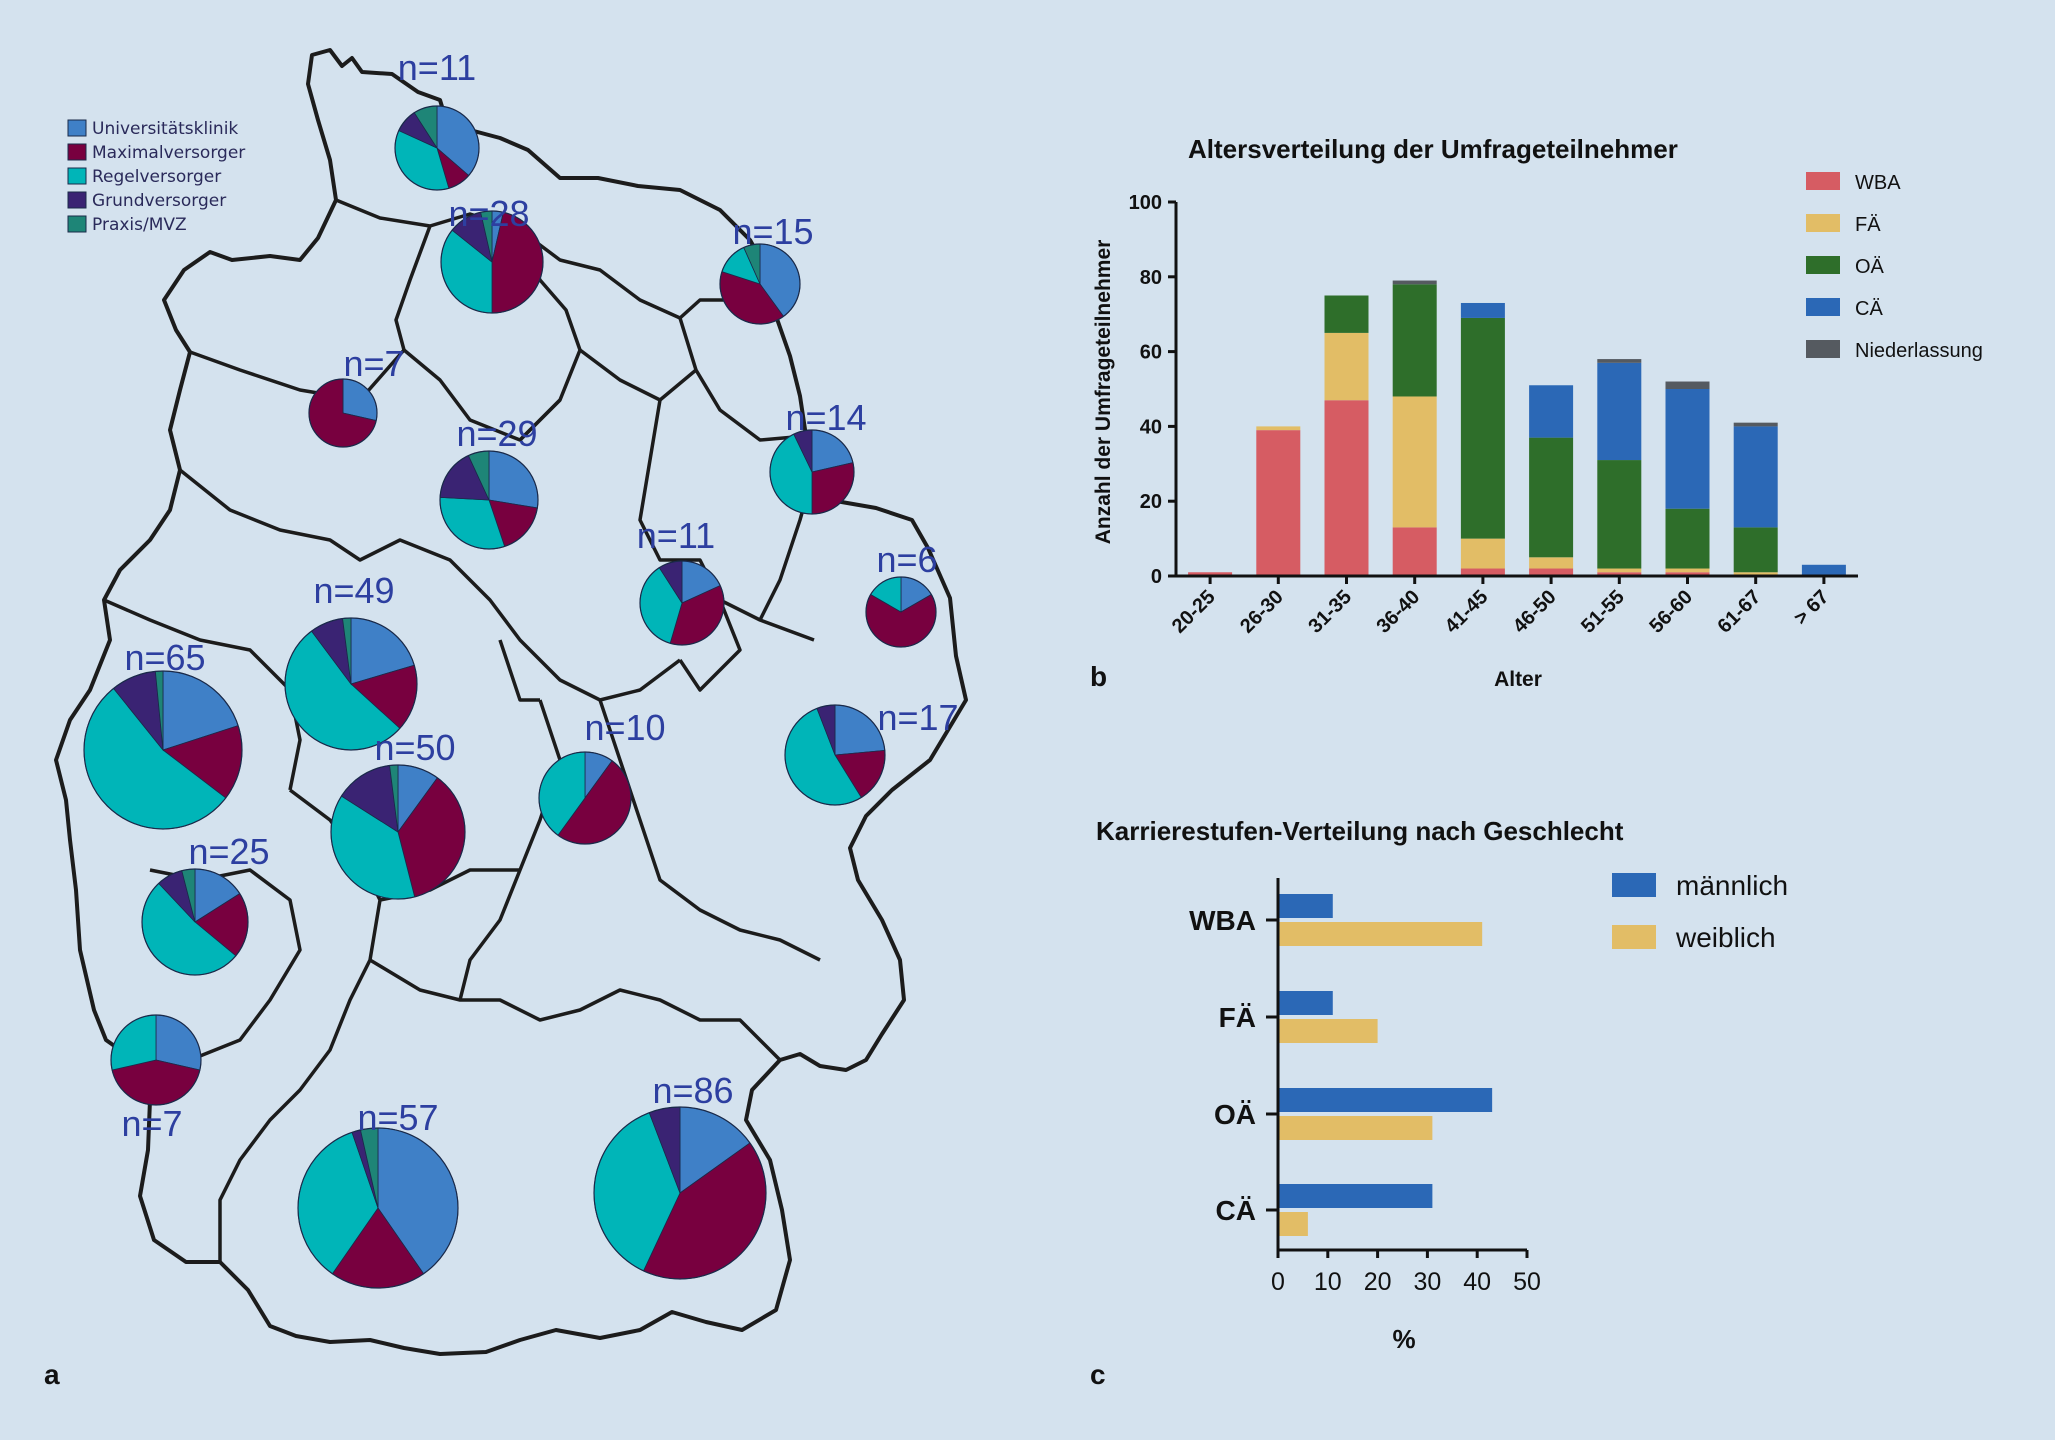 This screenshot has width=2055, height=1440. Describe the element at coordinates (1346, 314) in the screenshot. I see `bar-31-35-OÄ` at that location.